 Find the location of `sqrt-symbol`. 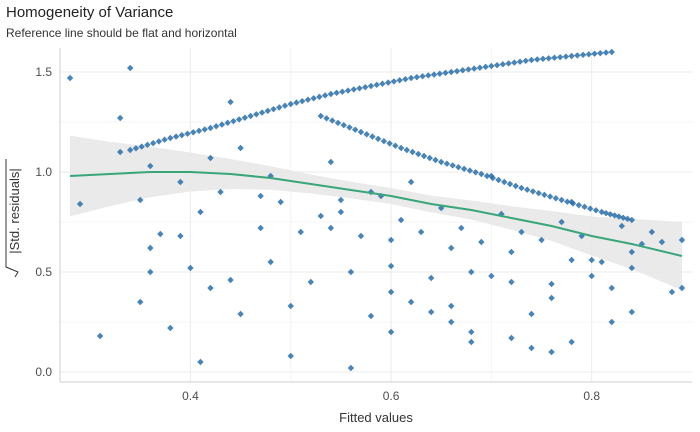

sqrt-symbol is located at coordinates (12, 218).